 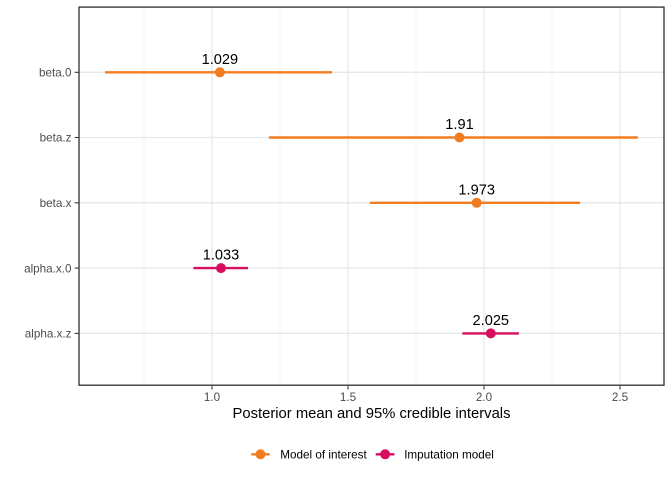 What do you see at coordinates (221, 256) in the screenshot?
I see `svg-text: 1.033` at bounding box center [221, 256].